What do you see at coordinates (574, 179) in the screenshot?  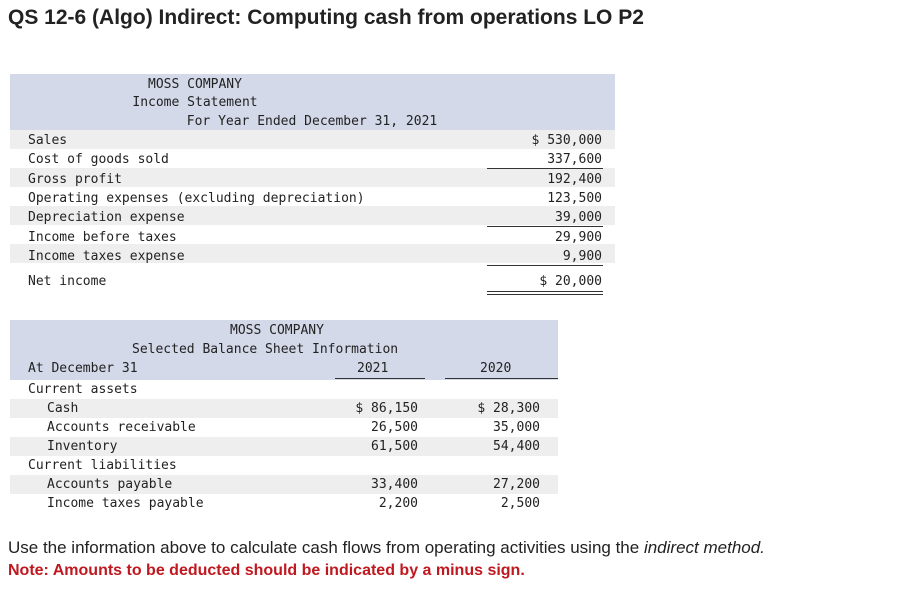 I see `is-row-value: 192,400` at bounding box center [574, 179].